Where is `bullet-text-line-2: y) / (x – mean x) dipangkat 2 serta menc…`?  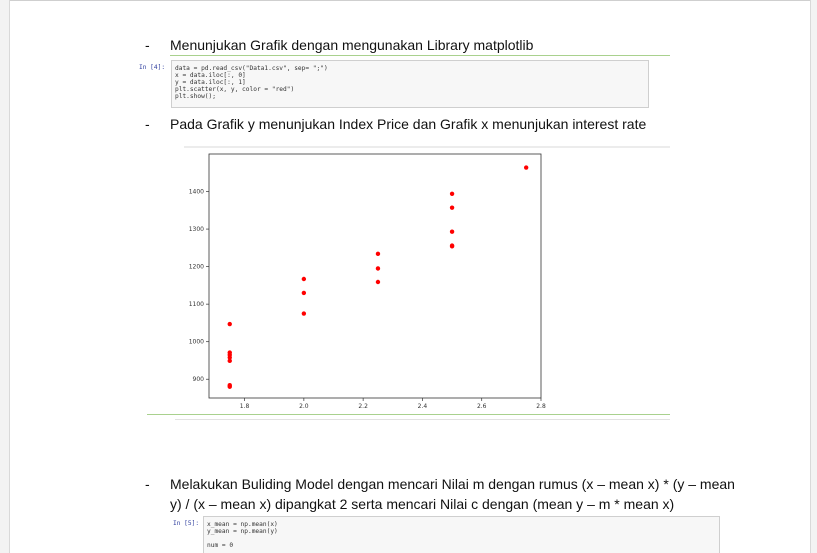 bullet-text-line-2: y) / (x – mean x) dipangkat 2 serta menc… is located at coordinates (422, 504).